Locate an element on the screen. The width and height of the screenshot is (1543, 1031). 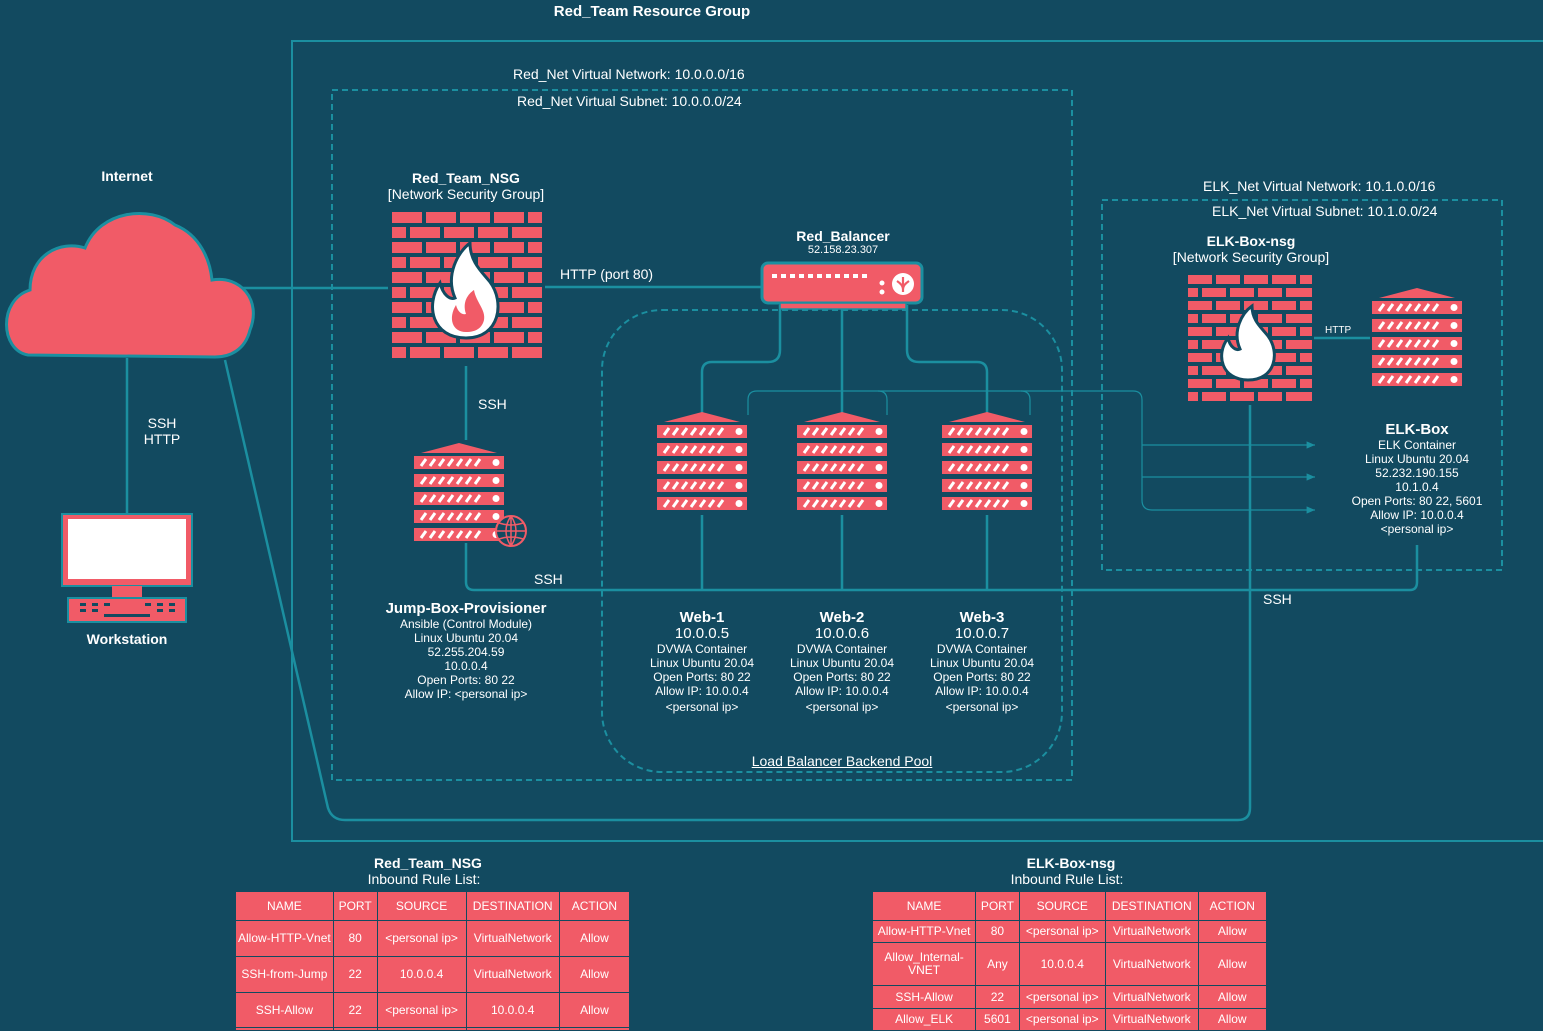
resource-group-title: Red_Team Resource Group is located at coordinates (652, 11).